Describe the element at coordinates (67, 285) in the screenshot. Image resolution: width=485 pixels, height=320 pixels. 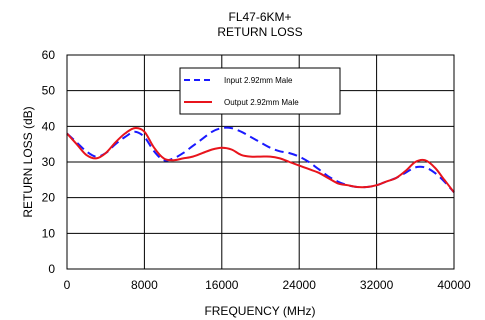
I see `x-tick-label: 0` at that location.